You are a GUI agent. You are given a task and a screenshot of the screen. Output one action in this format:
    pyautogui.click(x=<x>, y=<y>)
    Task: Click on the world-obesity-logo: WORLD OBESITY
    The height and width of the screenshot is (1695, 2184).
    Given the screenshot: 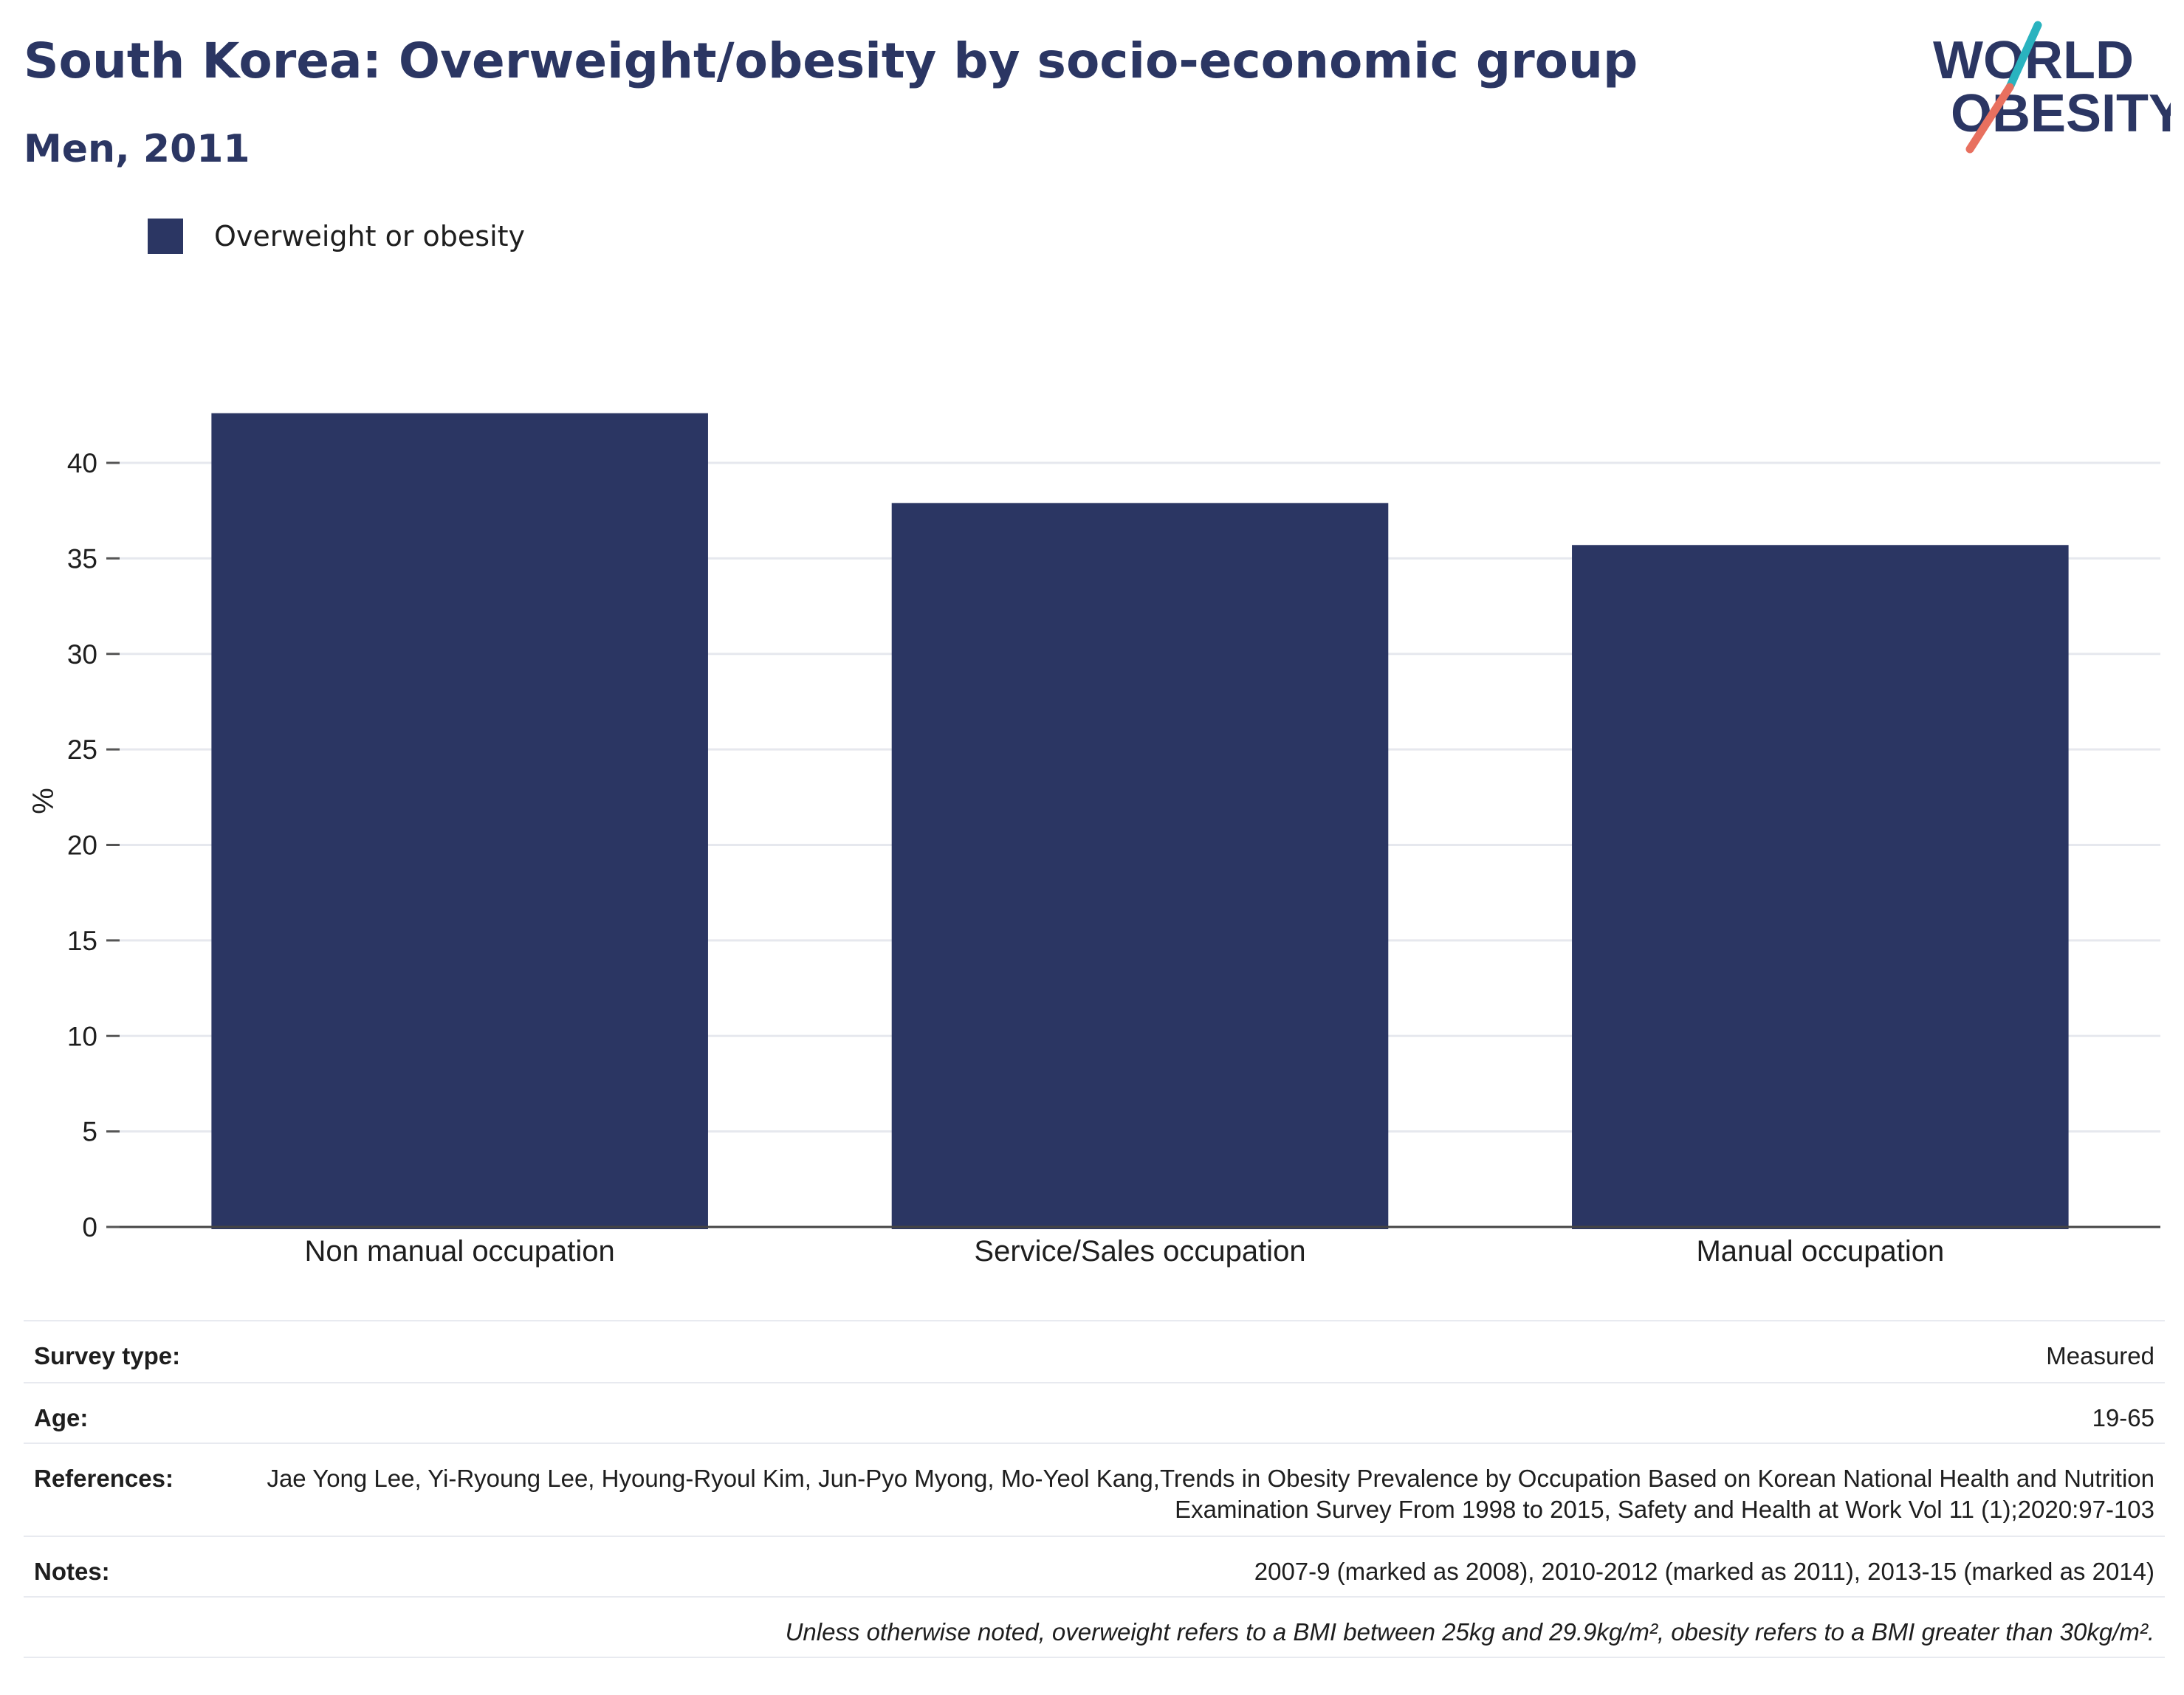 What is the action you would take?
    pyautogui.click(x=2052, y=87)
    